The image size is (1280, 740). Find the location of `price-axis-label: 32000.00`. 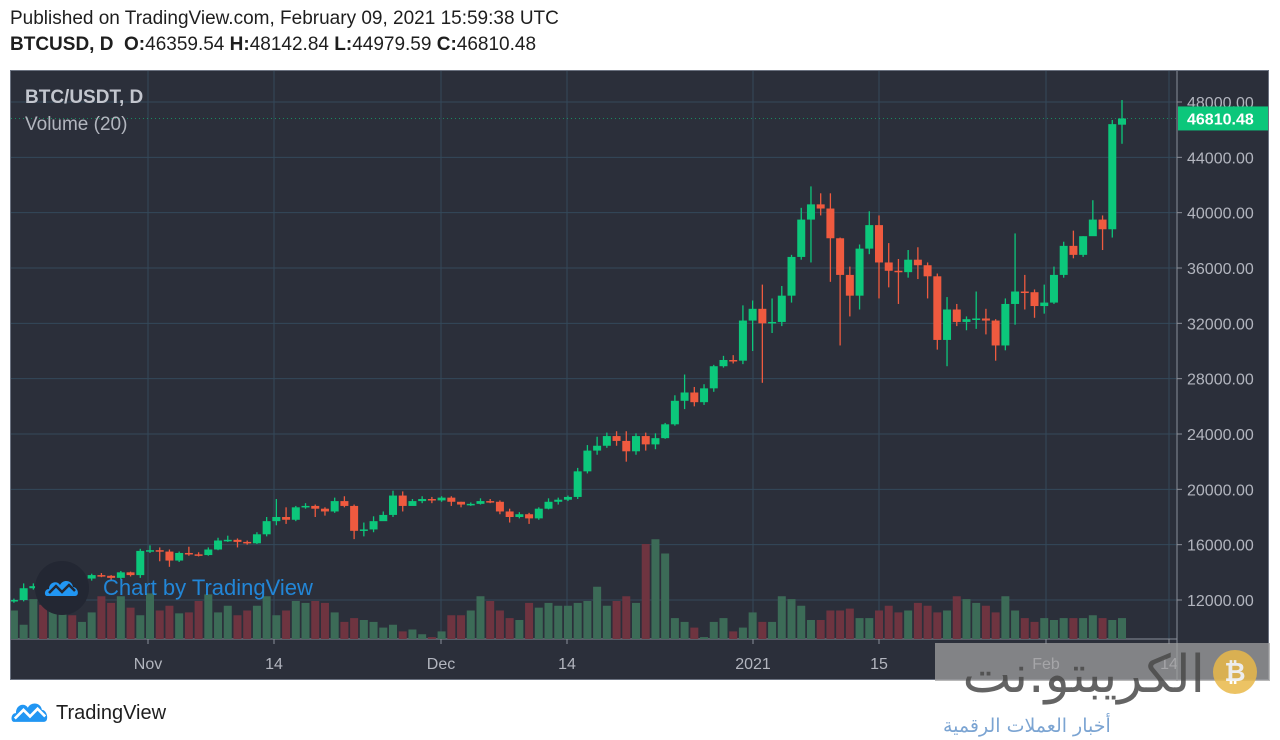

price-axis-label: 32000.00 is located at coordinates (1220, 324).